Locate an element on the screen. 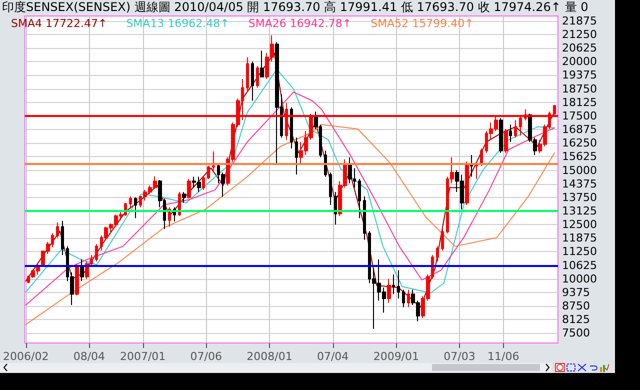 This screenshot has width=640, height=390. y-tick-label: 13750 is located at coordinates (579, 197).